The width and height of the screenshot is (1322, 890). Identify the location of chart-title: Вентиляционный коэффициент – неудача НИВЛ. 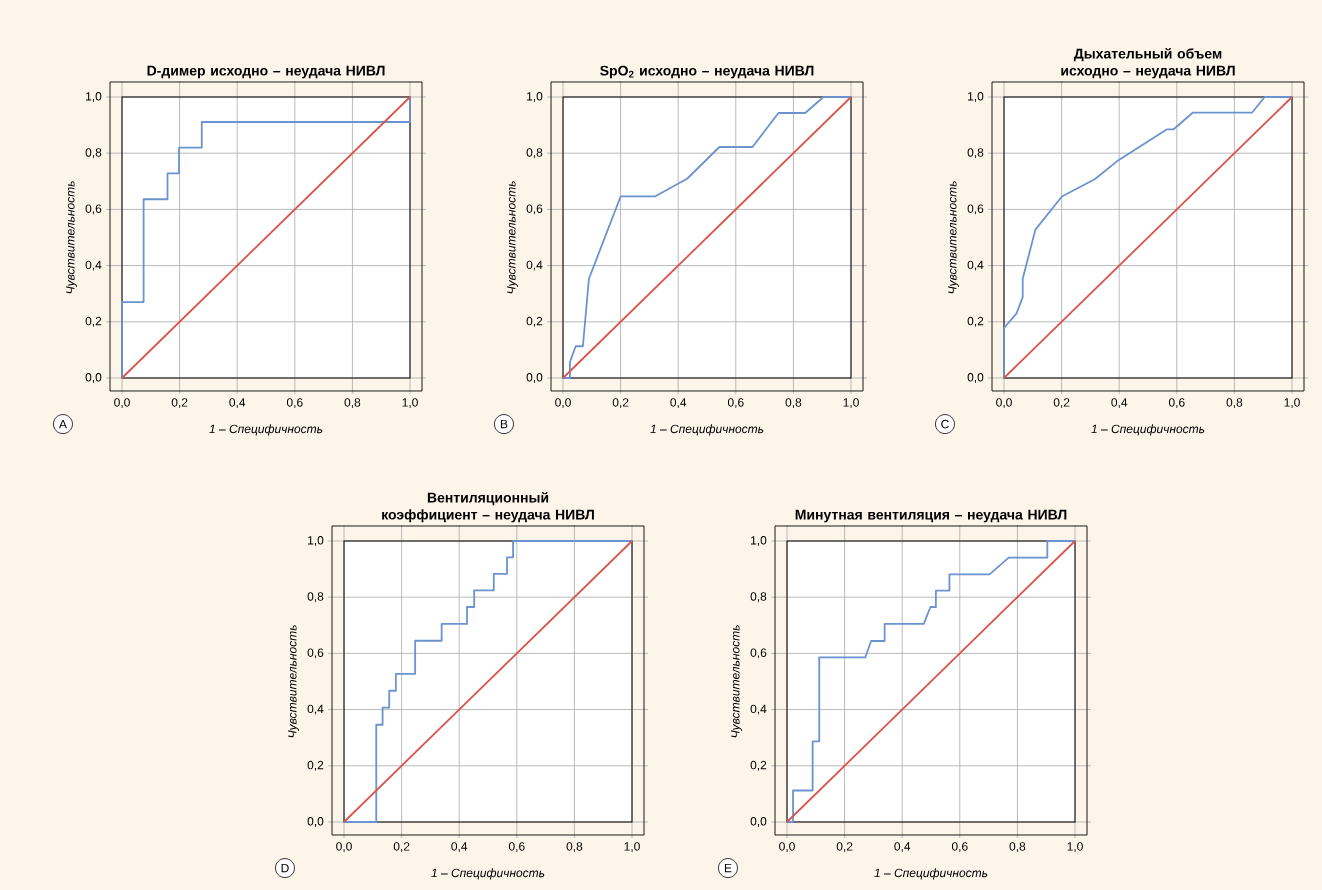
(488, 507).